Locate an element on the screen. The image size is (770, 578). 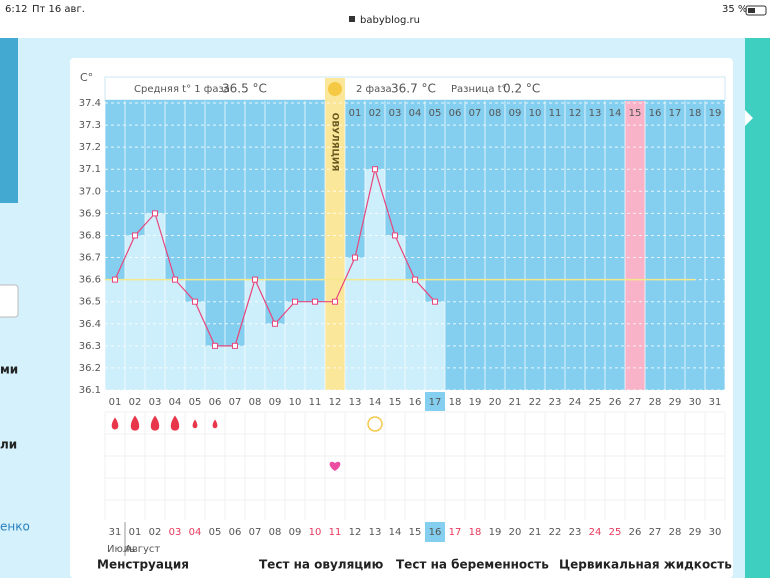
phase2-day: 01 is located at coordinates (355, 113).